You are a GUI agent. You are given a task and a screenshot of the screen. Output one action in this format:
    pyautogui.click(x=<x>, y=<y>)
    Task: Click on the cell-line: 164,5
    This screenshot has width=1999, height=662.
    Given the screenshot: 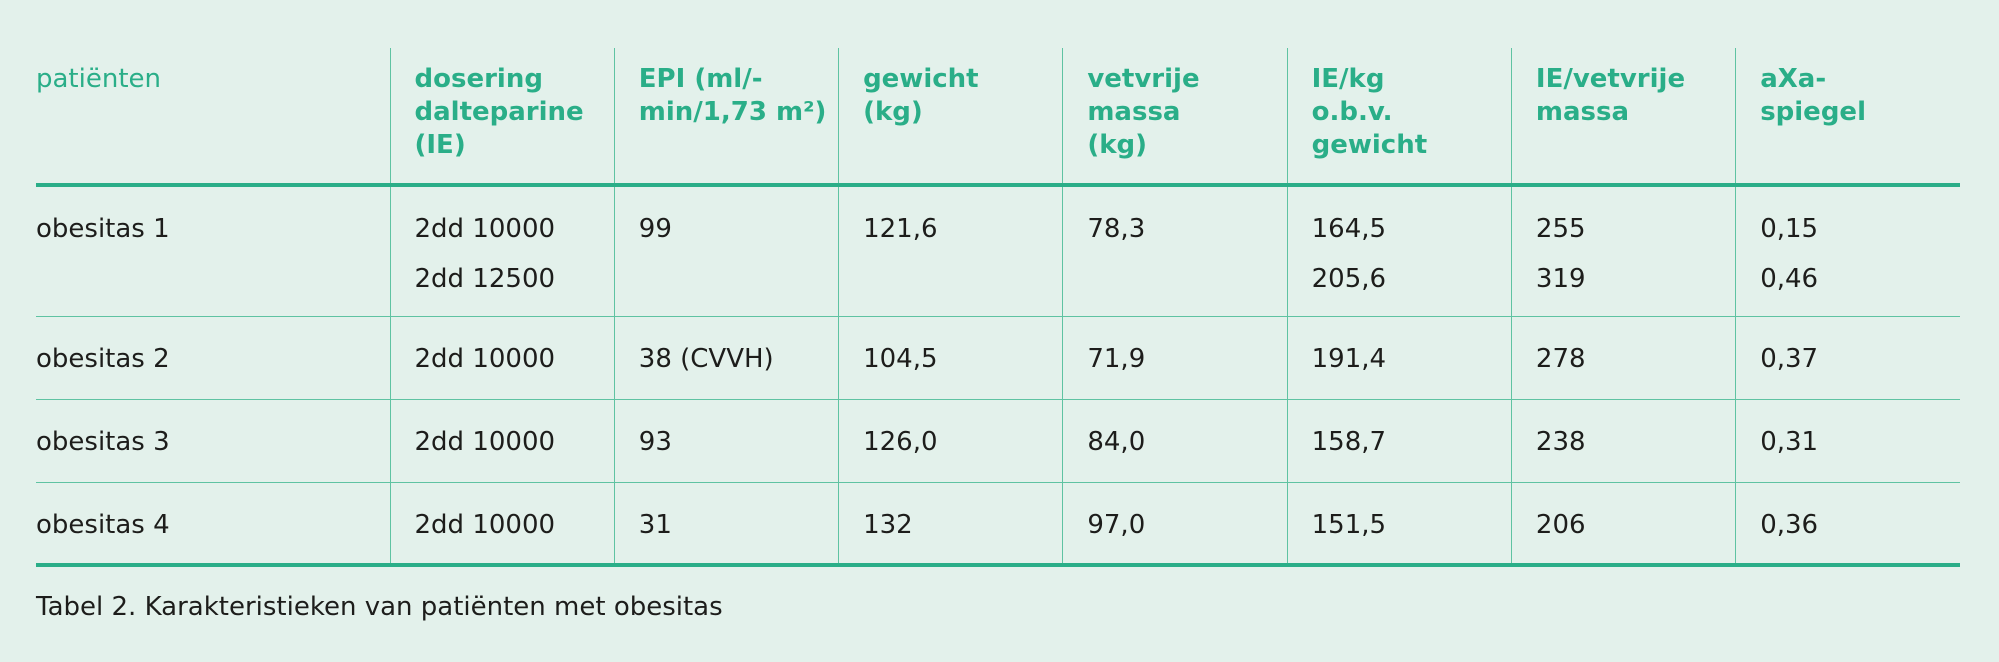 What is the action you would take?
    pyautogui.click(x=1349, y=229)
    